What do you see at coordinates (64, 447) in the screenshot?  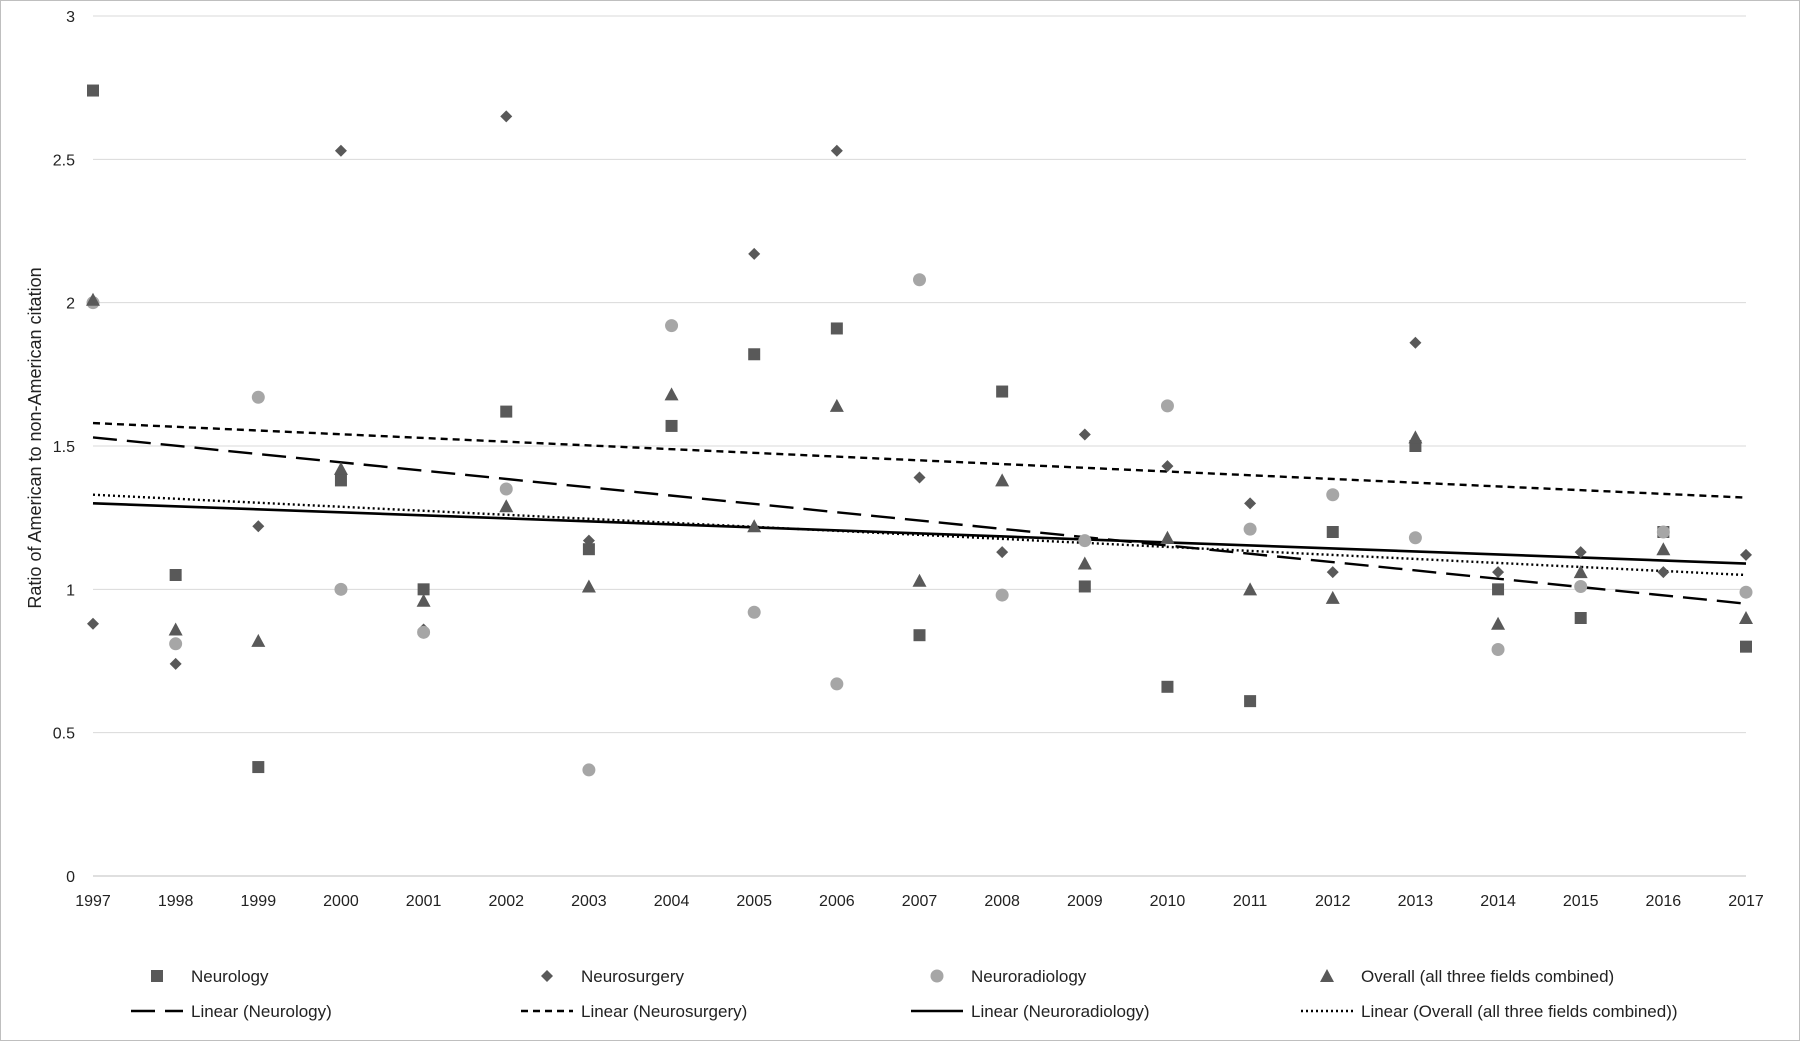 I see `y-axis-ticks: 0 0.5 1 1.5 2 2.5 3` at bounding box center [64, 447].